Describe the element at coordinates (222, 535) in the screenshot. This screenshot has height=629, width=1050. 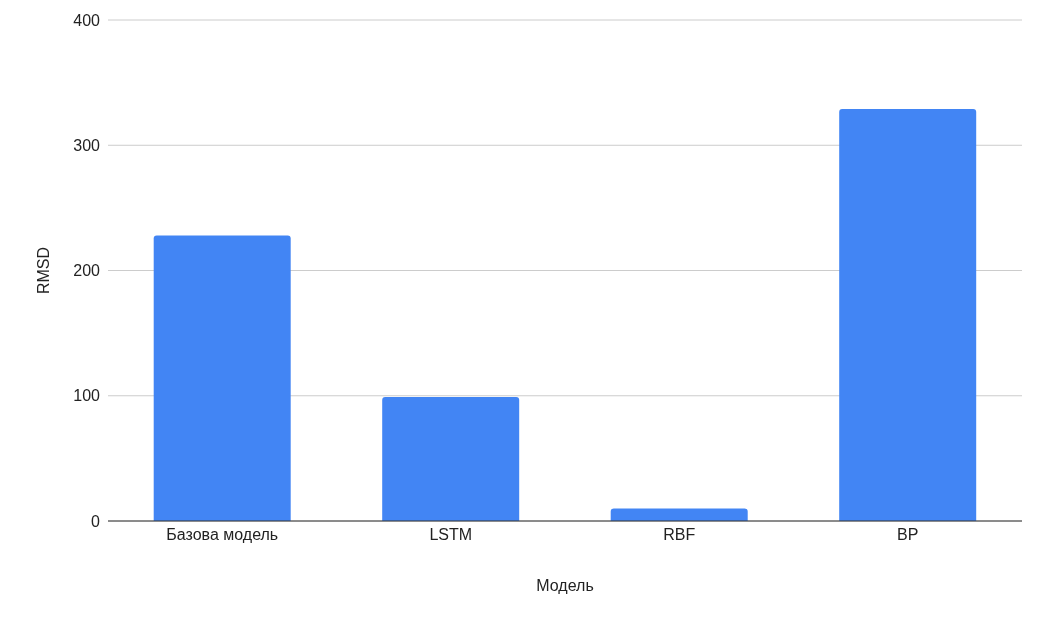
I see `x-tick-label: Базова модель` at that location.